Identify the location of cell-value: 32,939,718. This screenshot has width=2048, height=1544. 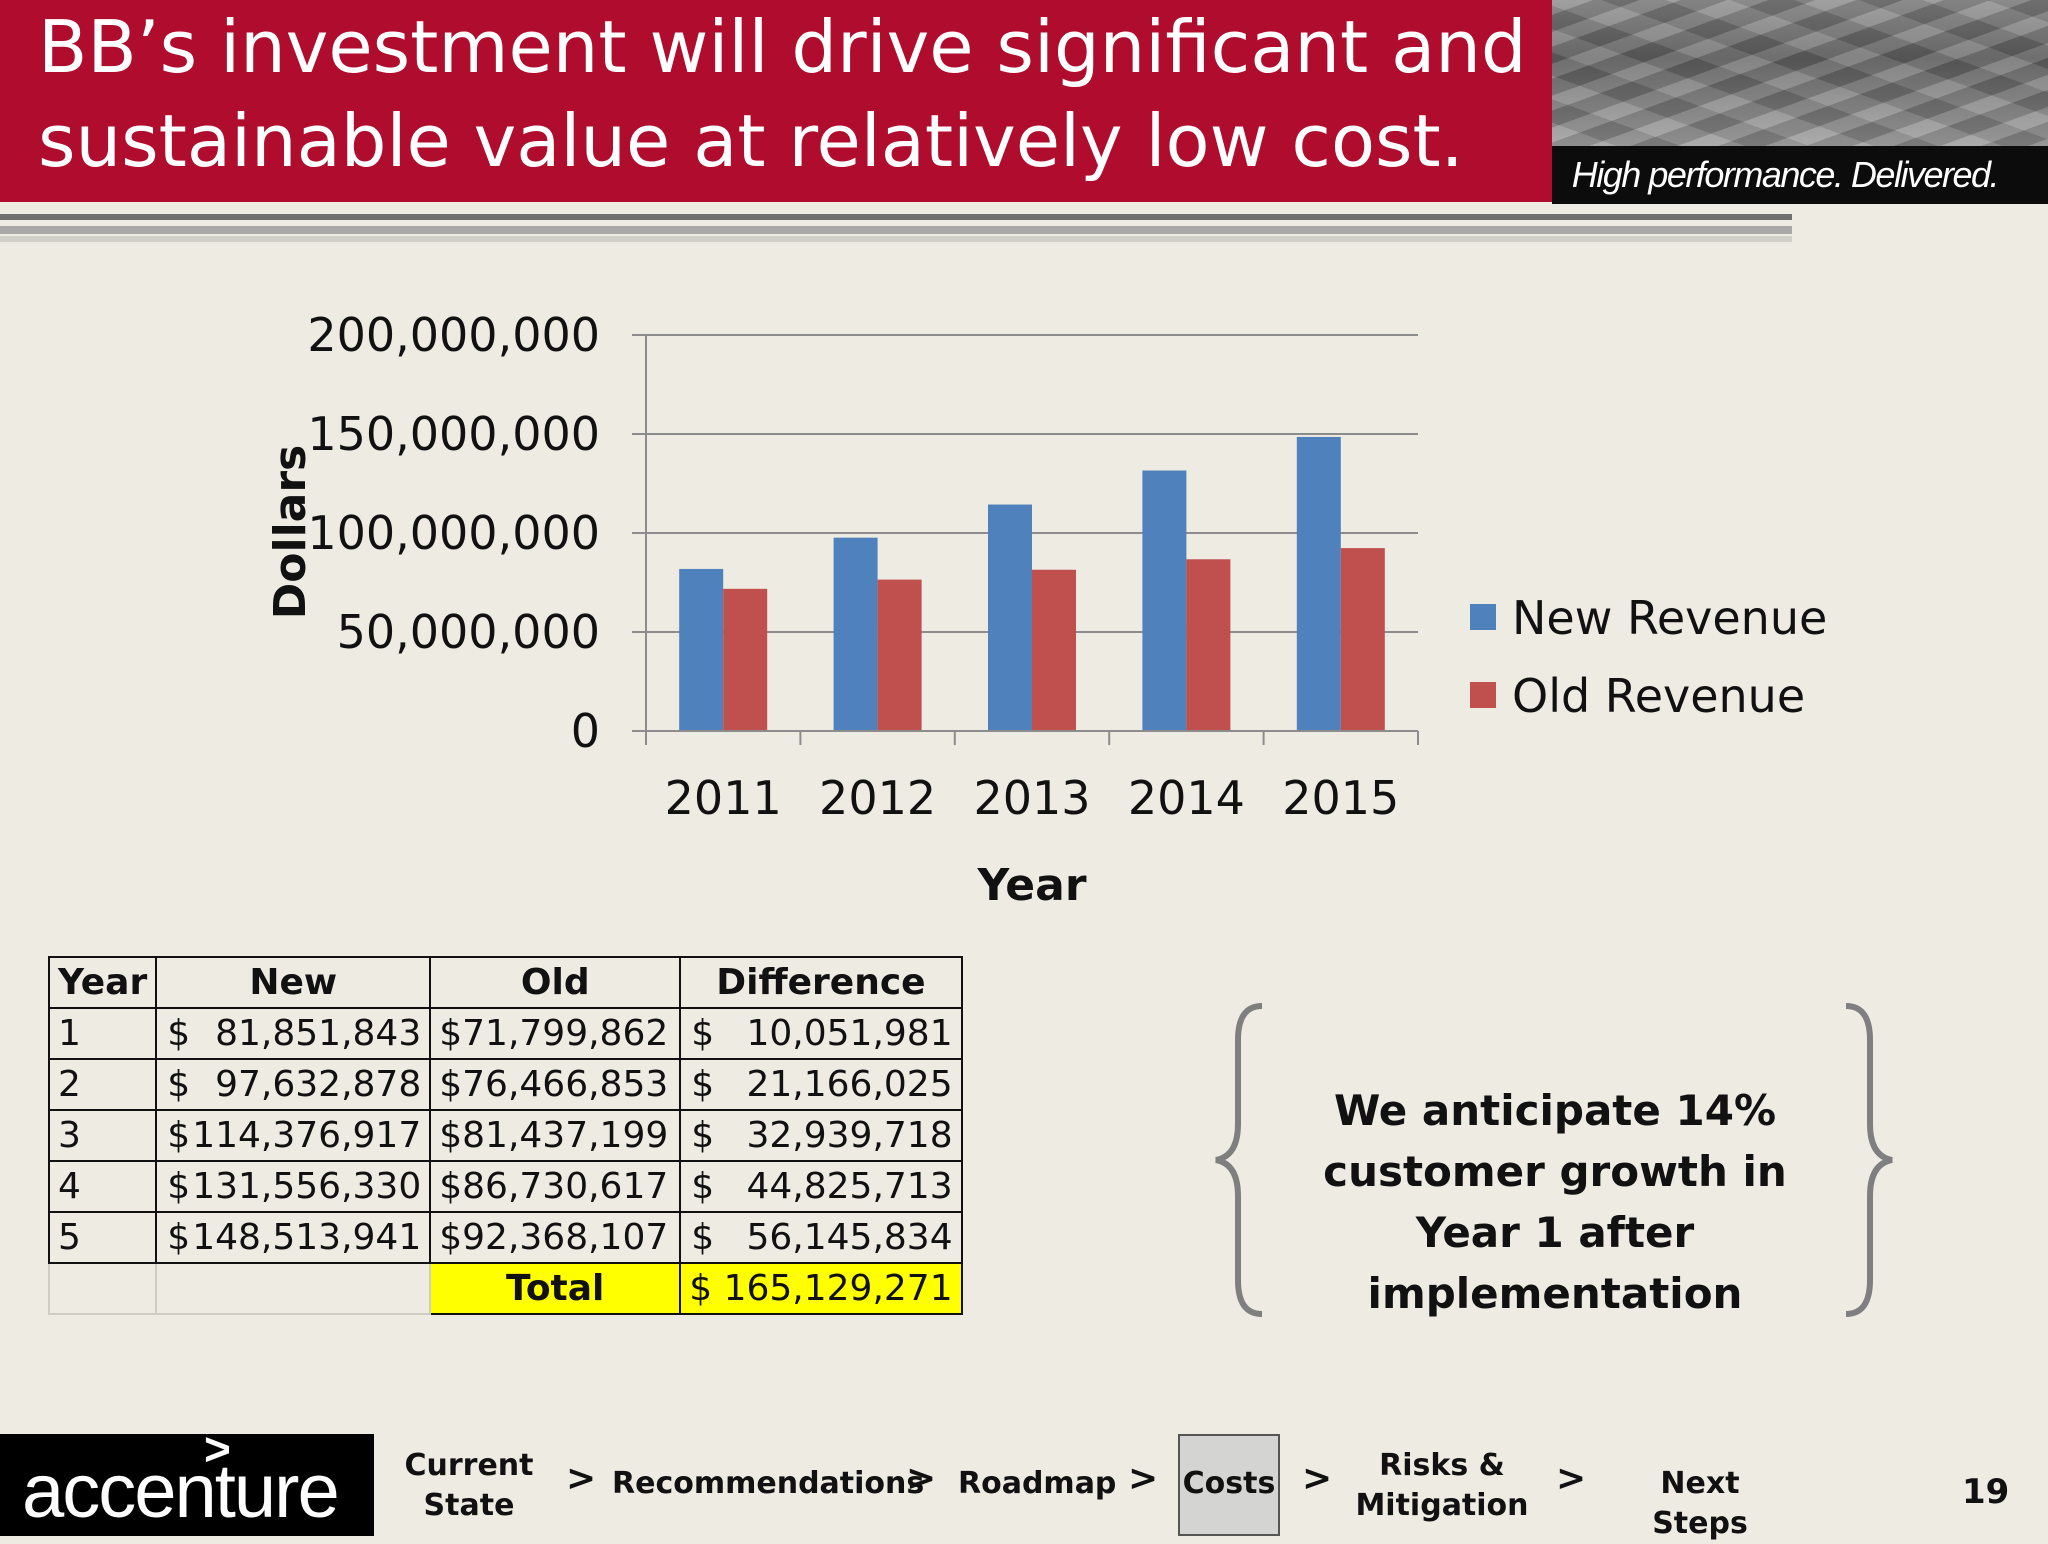
(849, 1135).